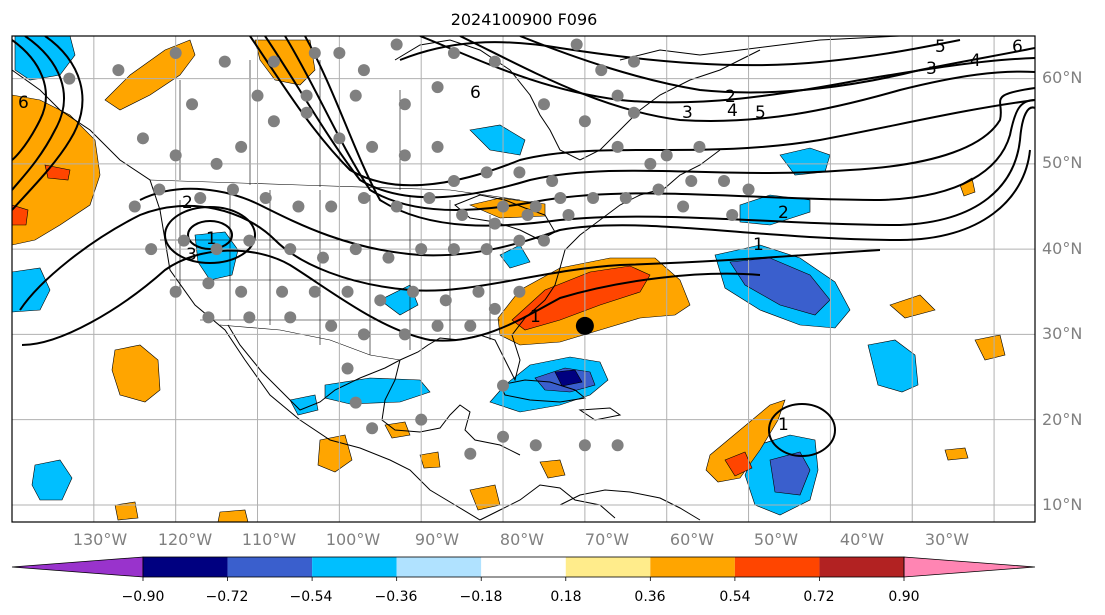 The width and height of the screenshot is (1105, 615). What do you see at coordinates (227, 597) in the screenshot?
I see `colorbar-label: −0.72` at bounding box center [227, 597].